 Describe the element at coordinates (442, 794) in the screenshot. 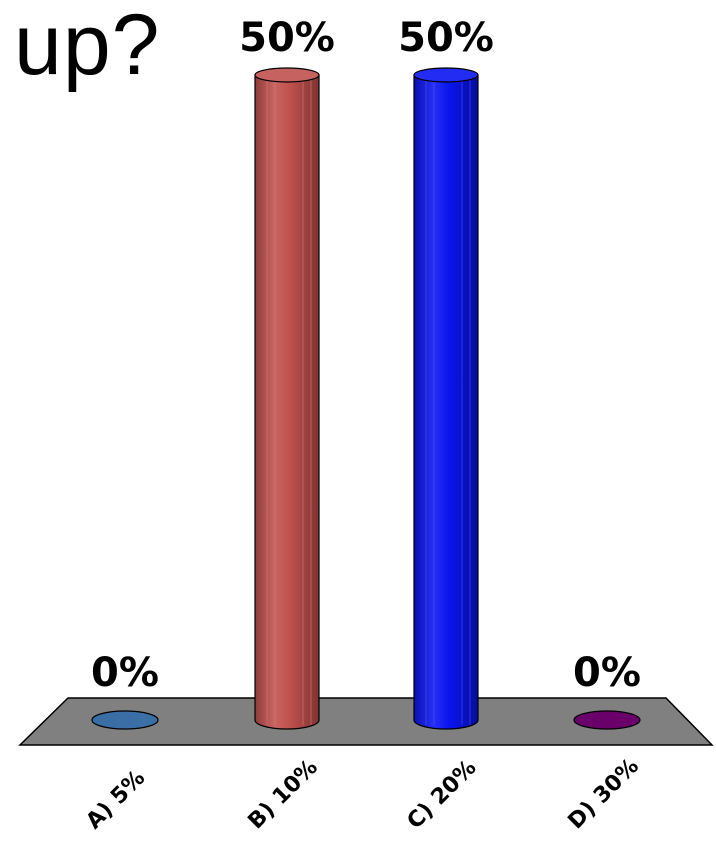

I see `category-label: C) 20%` at that location.